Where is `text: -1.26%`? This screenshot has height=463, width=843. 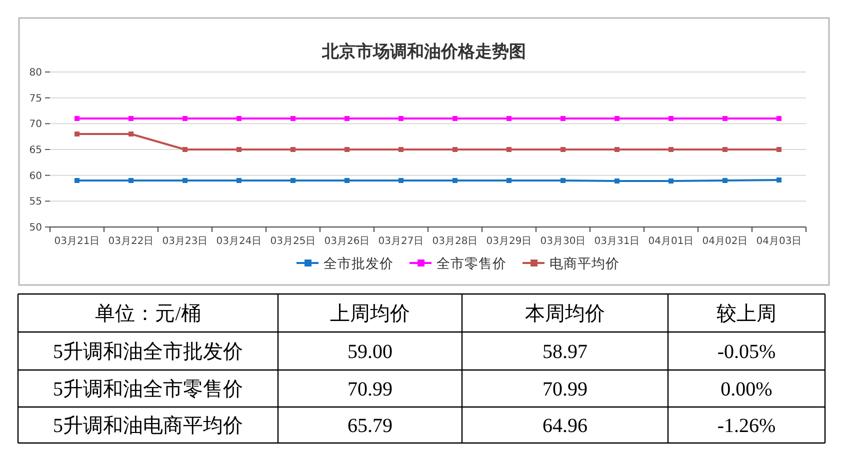 text: -1.26% is located at coordinates (746, 426).